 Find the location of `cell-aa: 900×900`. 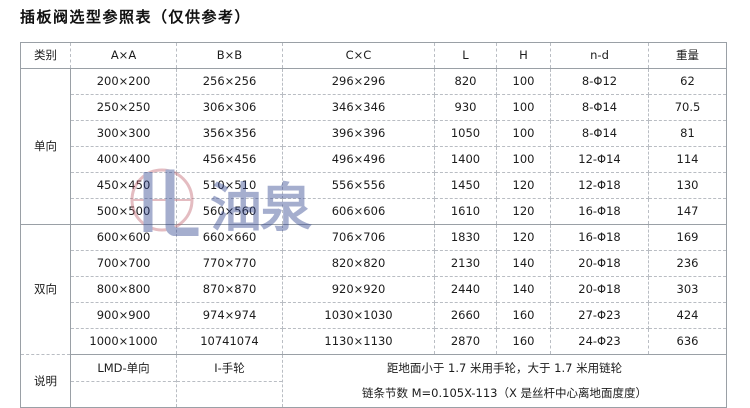

cell-aa: 900×900 is located at coordinates (123, 315).